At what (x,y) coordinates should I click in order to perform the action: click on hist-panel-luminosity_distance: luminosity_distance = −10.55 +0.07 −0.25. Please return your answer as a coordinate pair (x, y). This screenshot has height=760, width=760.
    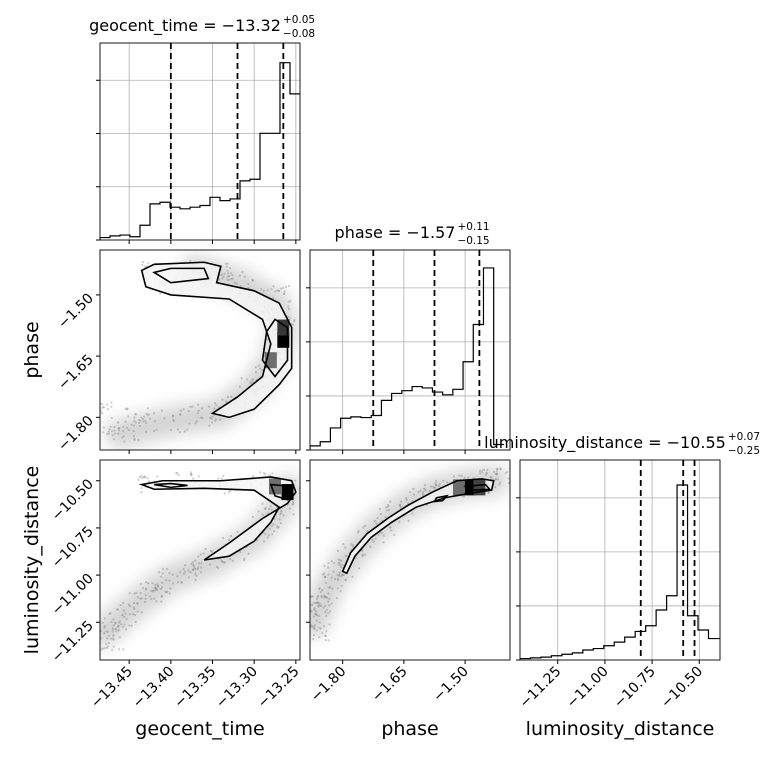
    Looking at the image, I should click on (622, 547).